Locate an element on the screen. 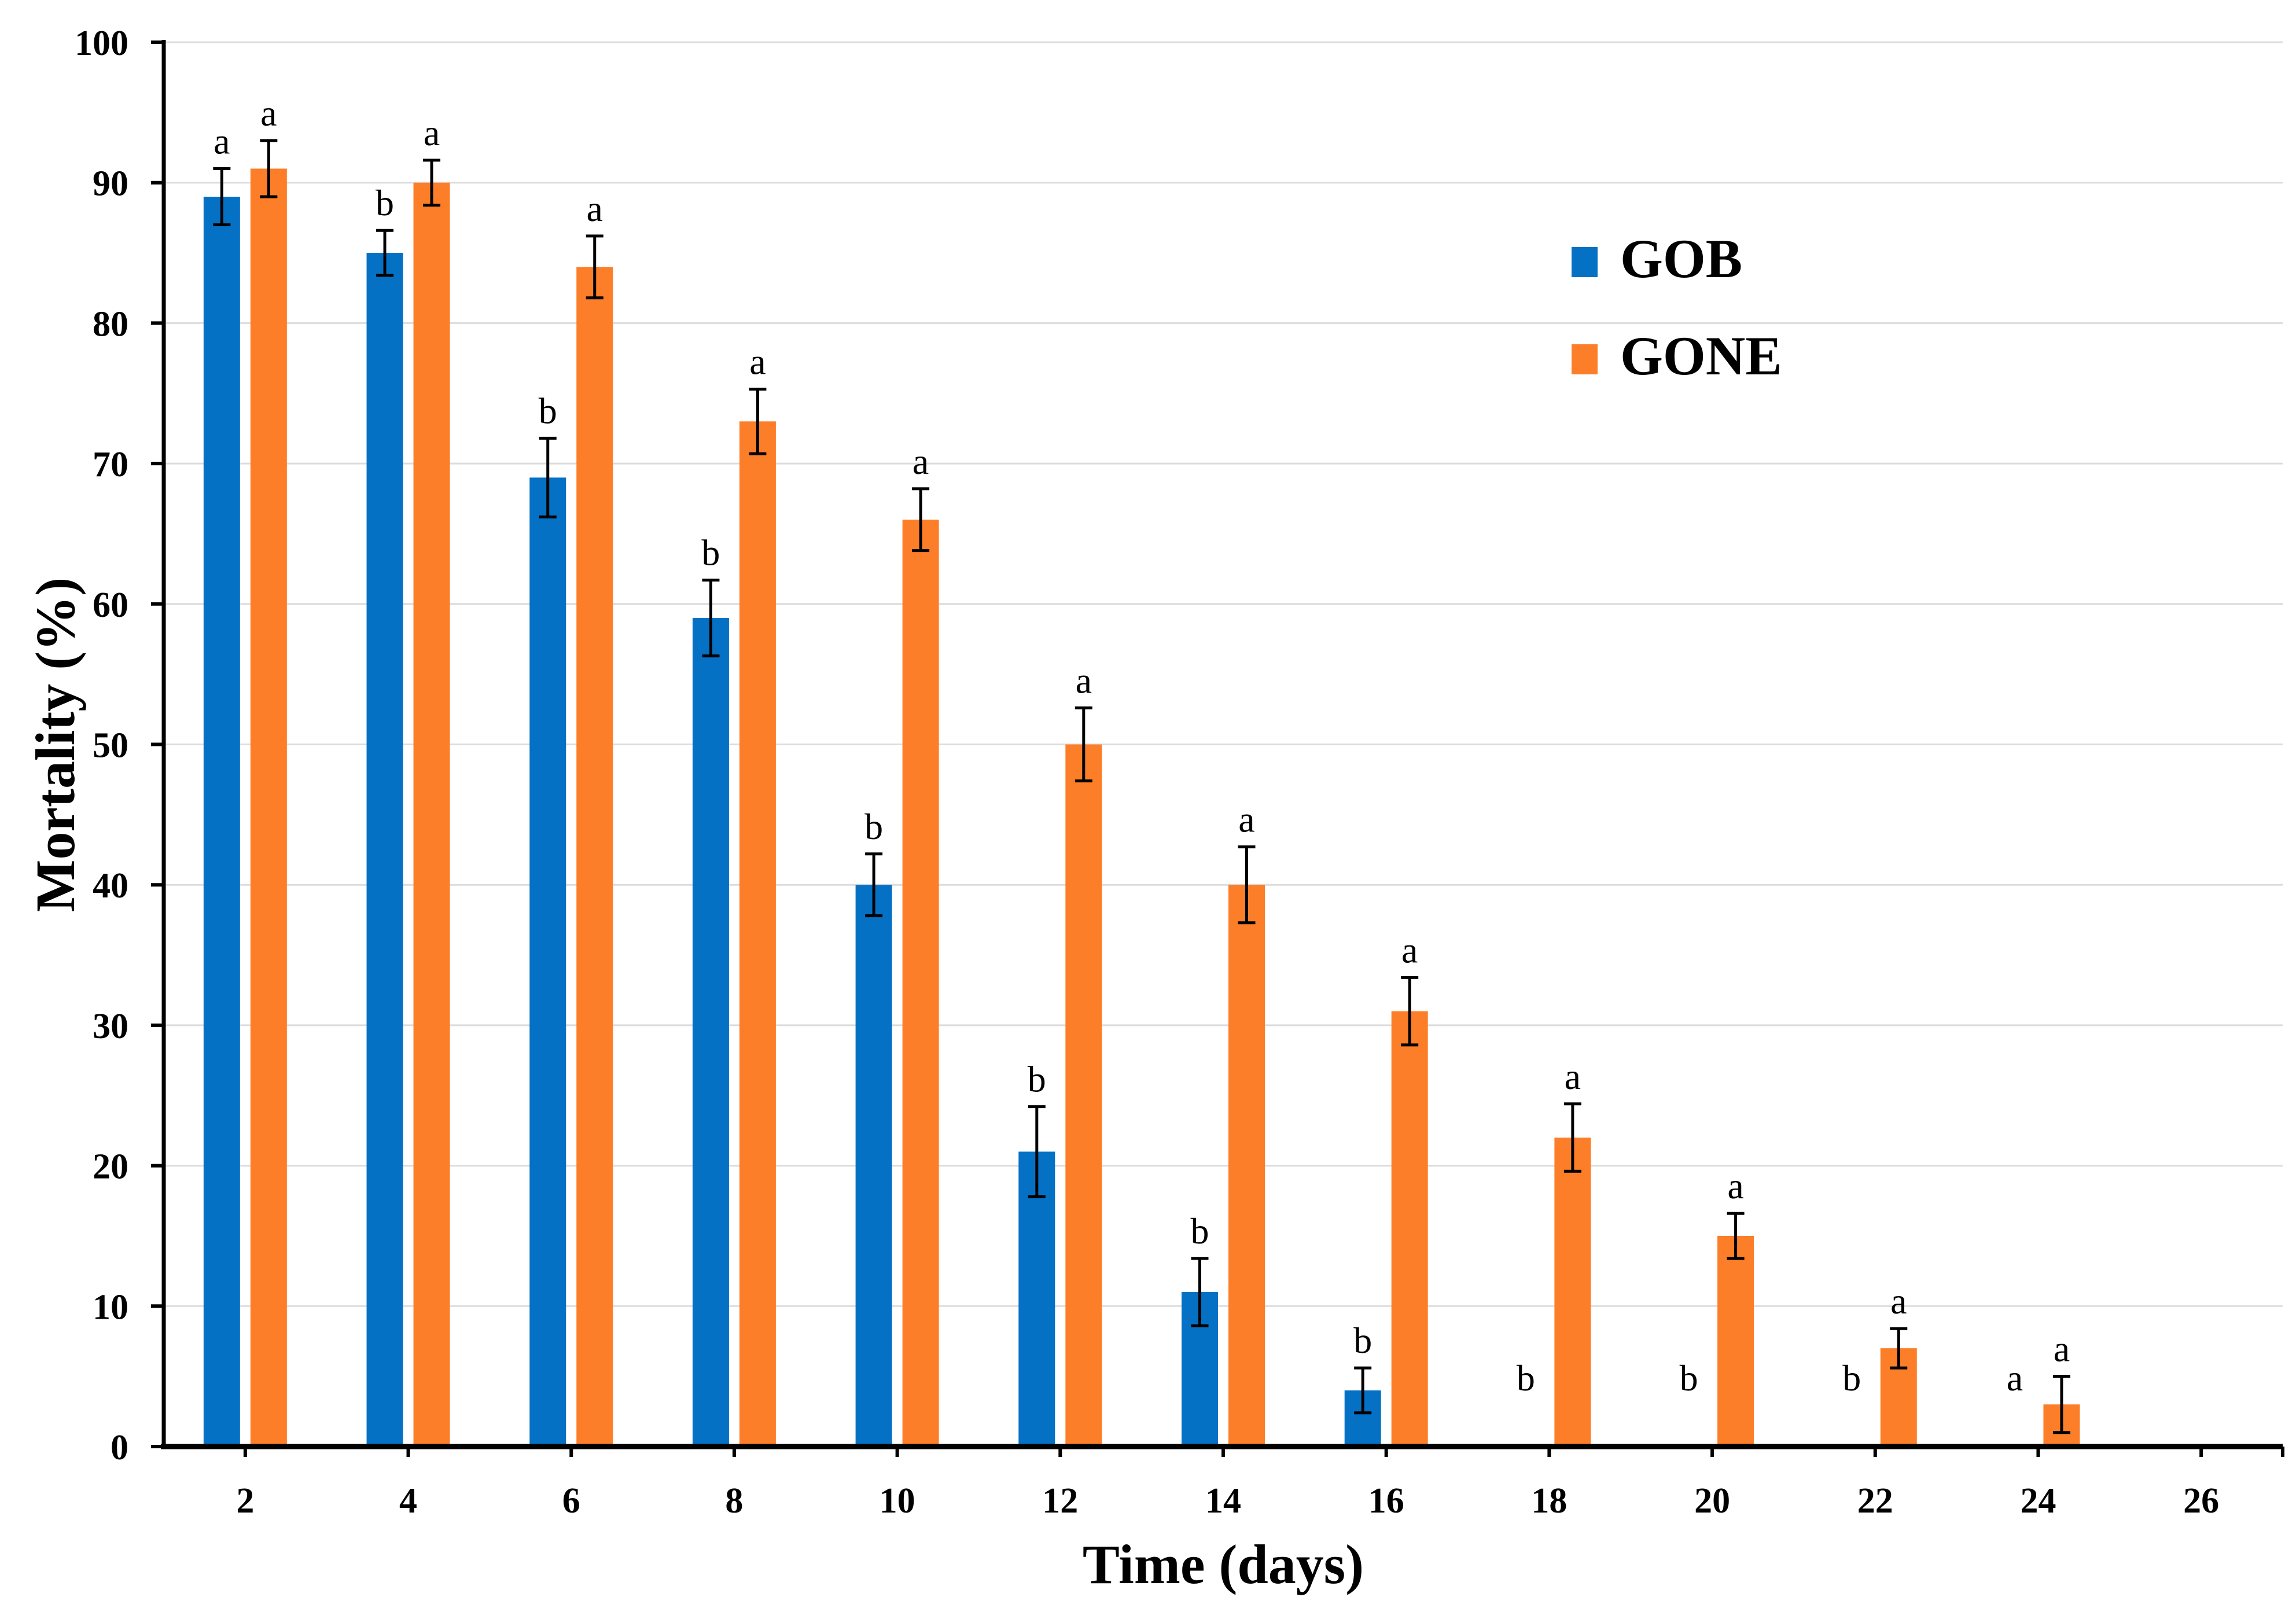  bar-gob-day6 is located at coordinates (547, 962).